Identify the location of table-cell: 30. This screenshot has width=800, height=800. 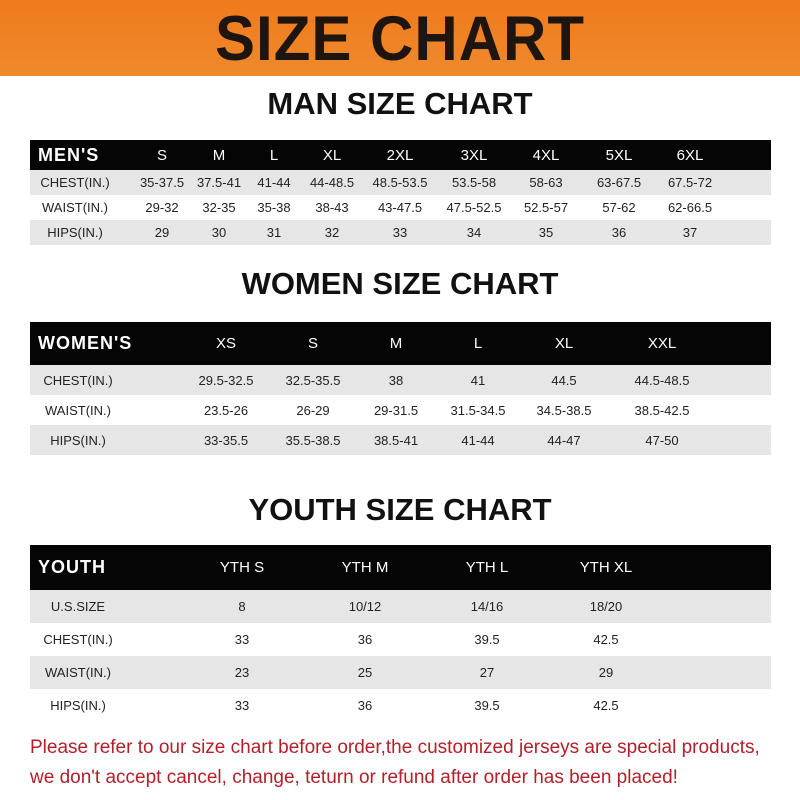
(219, 232).